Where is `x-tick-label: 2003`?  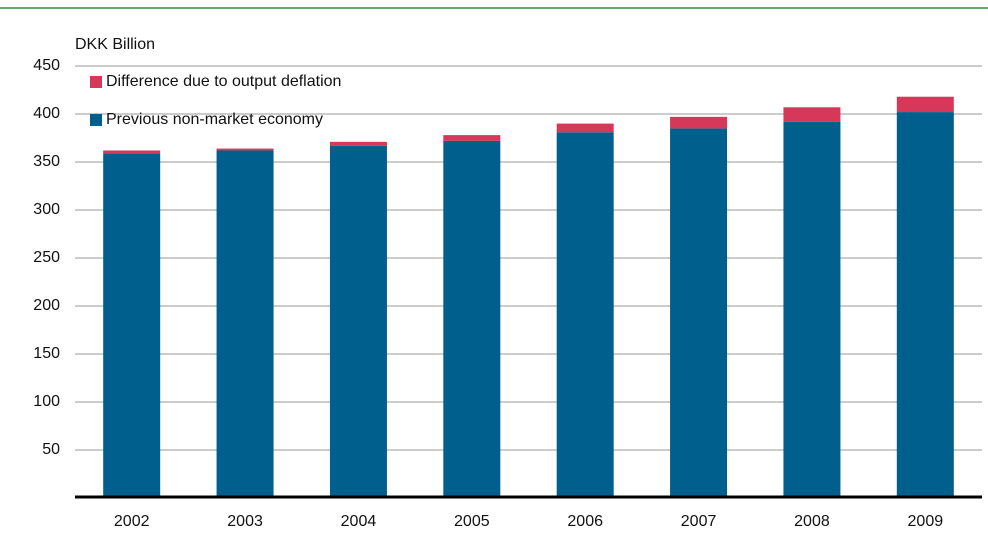
x-tick-label: 2003 is located at coordinates (245, 521).